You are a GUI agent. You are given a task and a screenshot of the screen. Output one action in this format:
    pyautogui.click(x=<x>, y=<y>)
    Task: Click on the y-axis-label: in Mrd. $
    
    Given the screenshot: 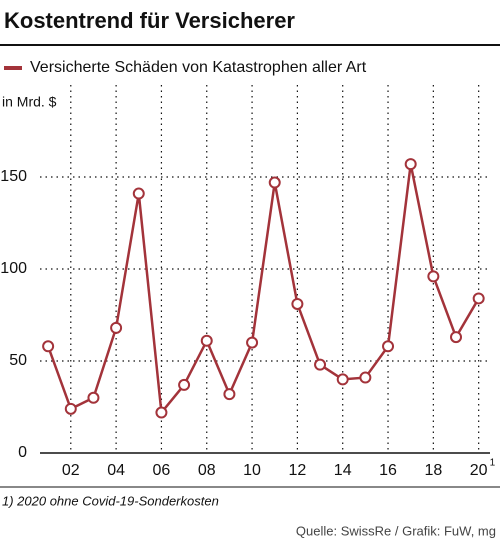 What is the action you would take?
    pyautogui.click(x=29, y=102)
    